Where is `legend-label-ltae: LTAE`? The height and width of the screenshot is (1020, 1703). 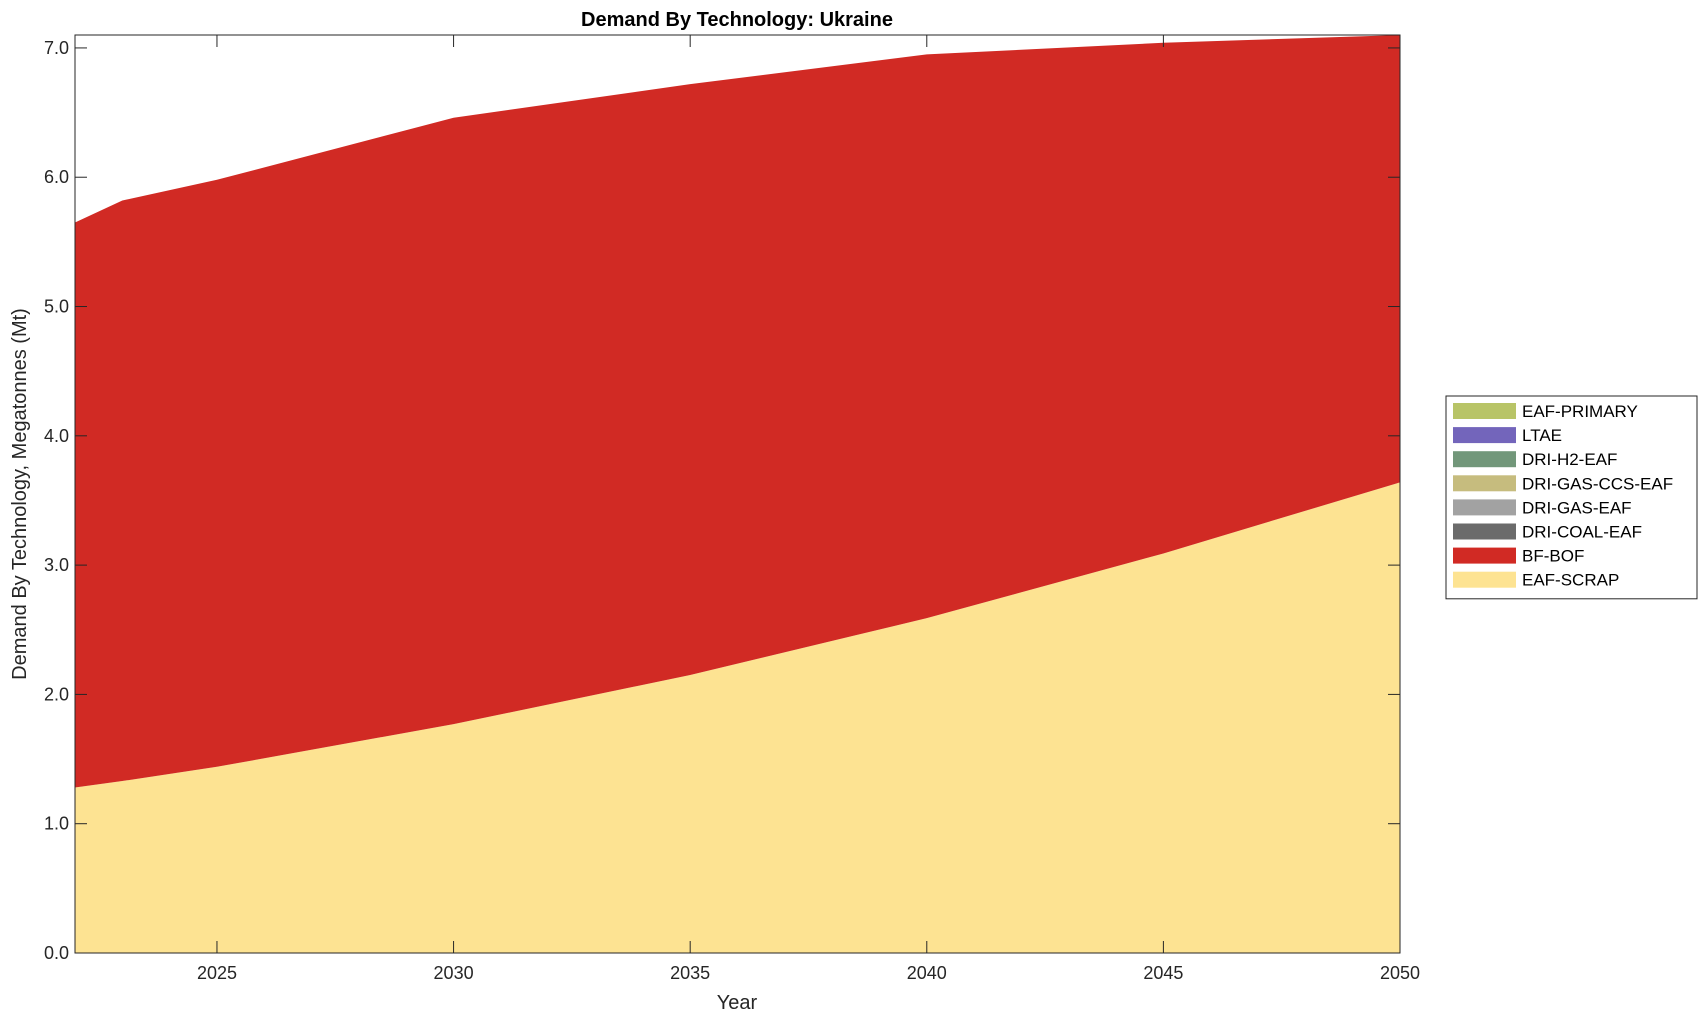 legend-label-ltae: LTAE is located at coordinates (1542, 435).